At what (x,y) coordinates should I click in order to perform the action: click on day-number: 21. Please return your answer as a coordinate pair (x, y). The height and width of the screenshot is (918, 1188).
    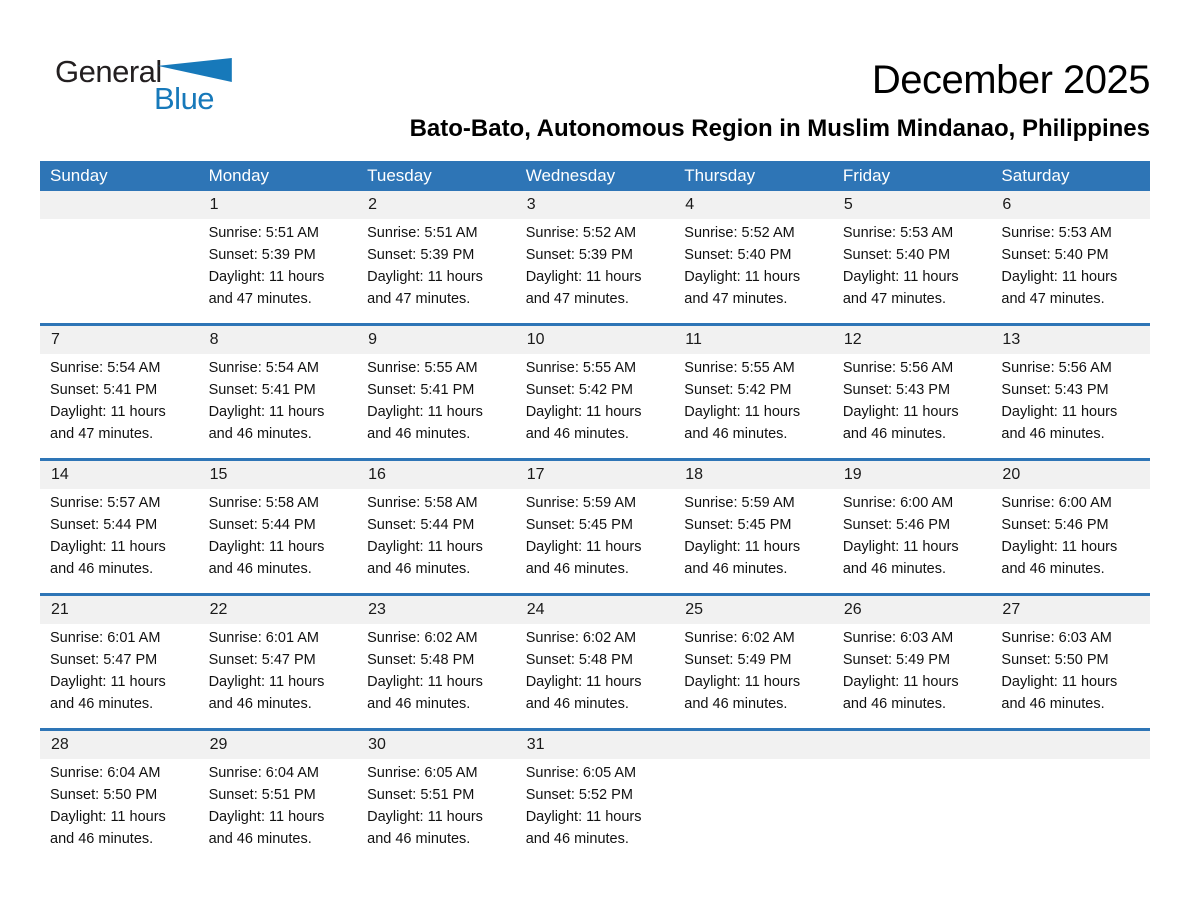
    Looking at the image, I should click on (60, 609).